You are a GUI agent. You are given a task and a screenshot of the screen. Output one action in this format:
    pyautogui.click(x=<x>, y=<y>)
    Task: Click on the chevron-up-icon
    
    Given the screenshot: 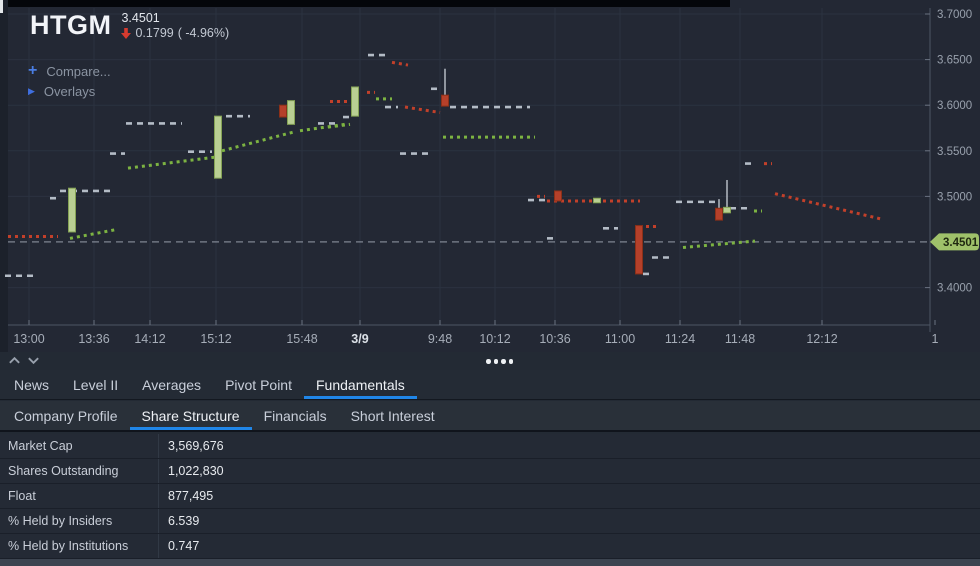 What is the action you would take?
    pyautogui.click(x=14, y=360)
    